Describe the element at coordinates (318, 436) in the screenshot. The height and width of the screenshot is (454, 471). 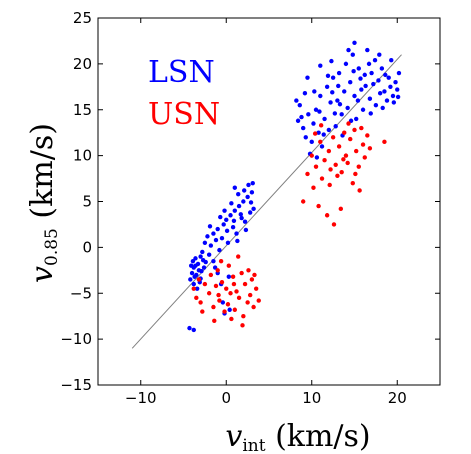
I see `x-axis-unit: (km/s)` at that location.